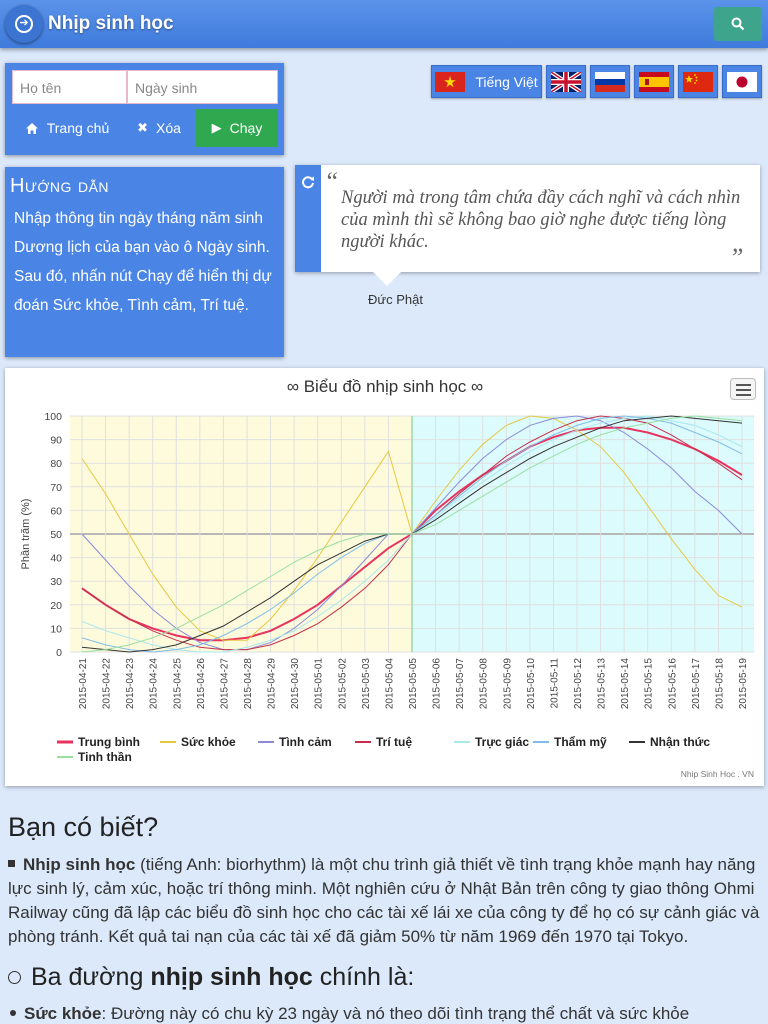 The image size is (768, 1024). I want to click on run-button: ▶ Chạy, so click(237, 128).